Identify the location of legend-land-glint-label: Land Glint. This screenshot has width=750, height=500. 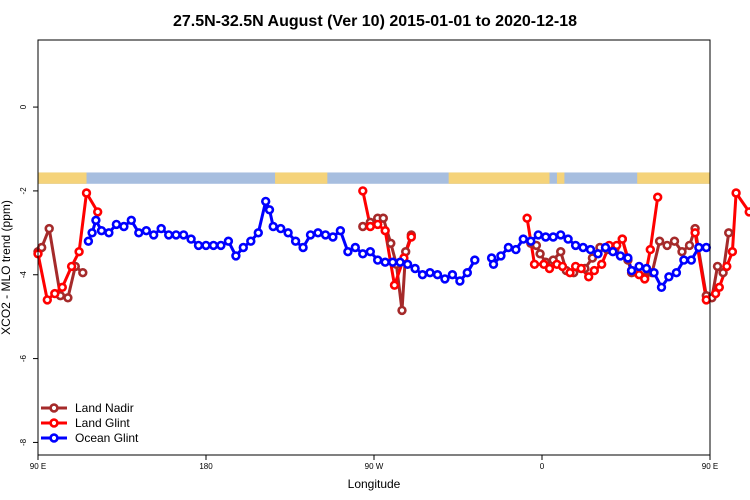
(102, 423).